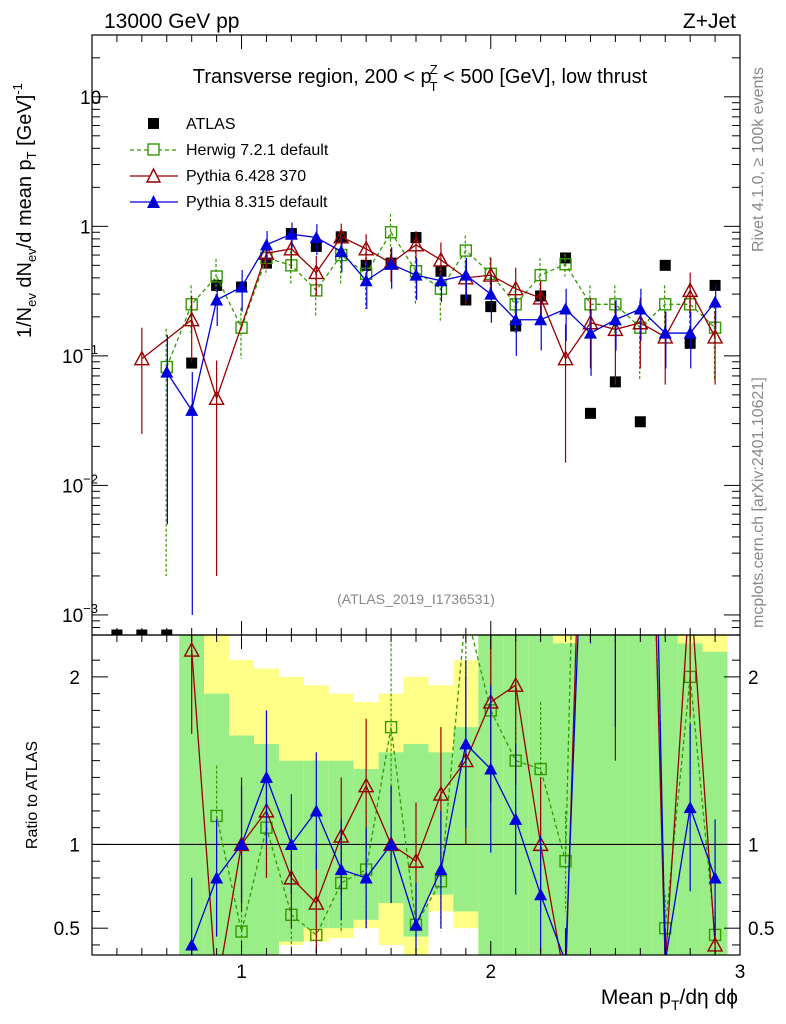 Image resolution: width=786 pixels, height=1024 pixels. What do you see at coordinates (753, 845) in the screenshot?
I see `ratio-y-tick-label-right: 1` at bounding box center [753, 845].